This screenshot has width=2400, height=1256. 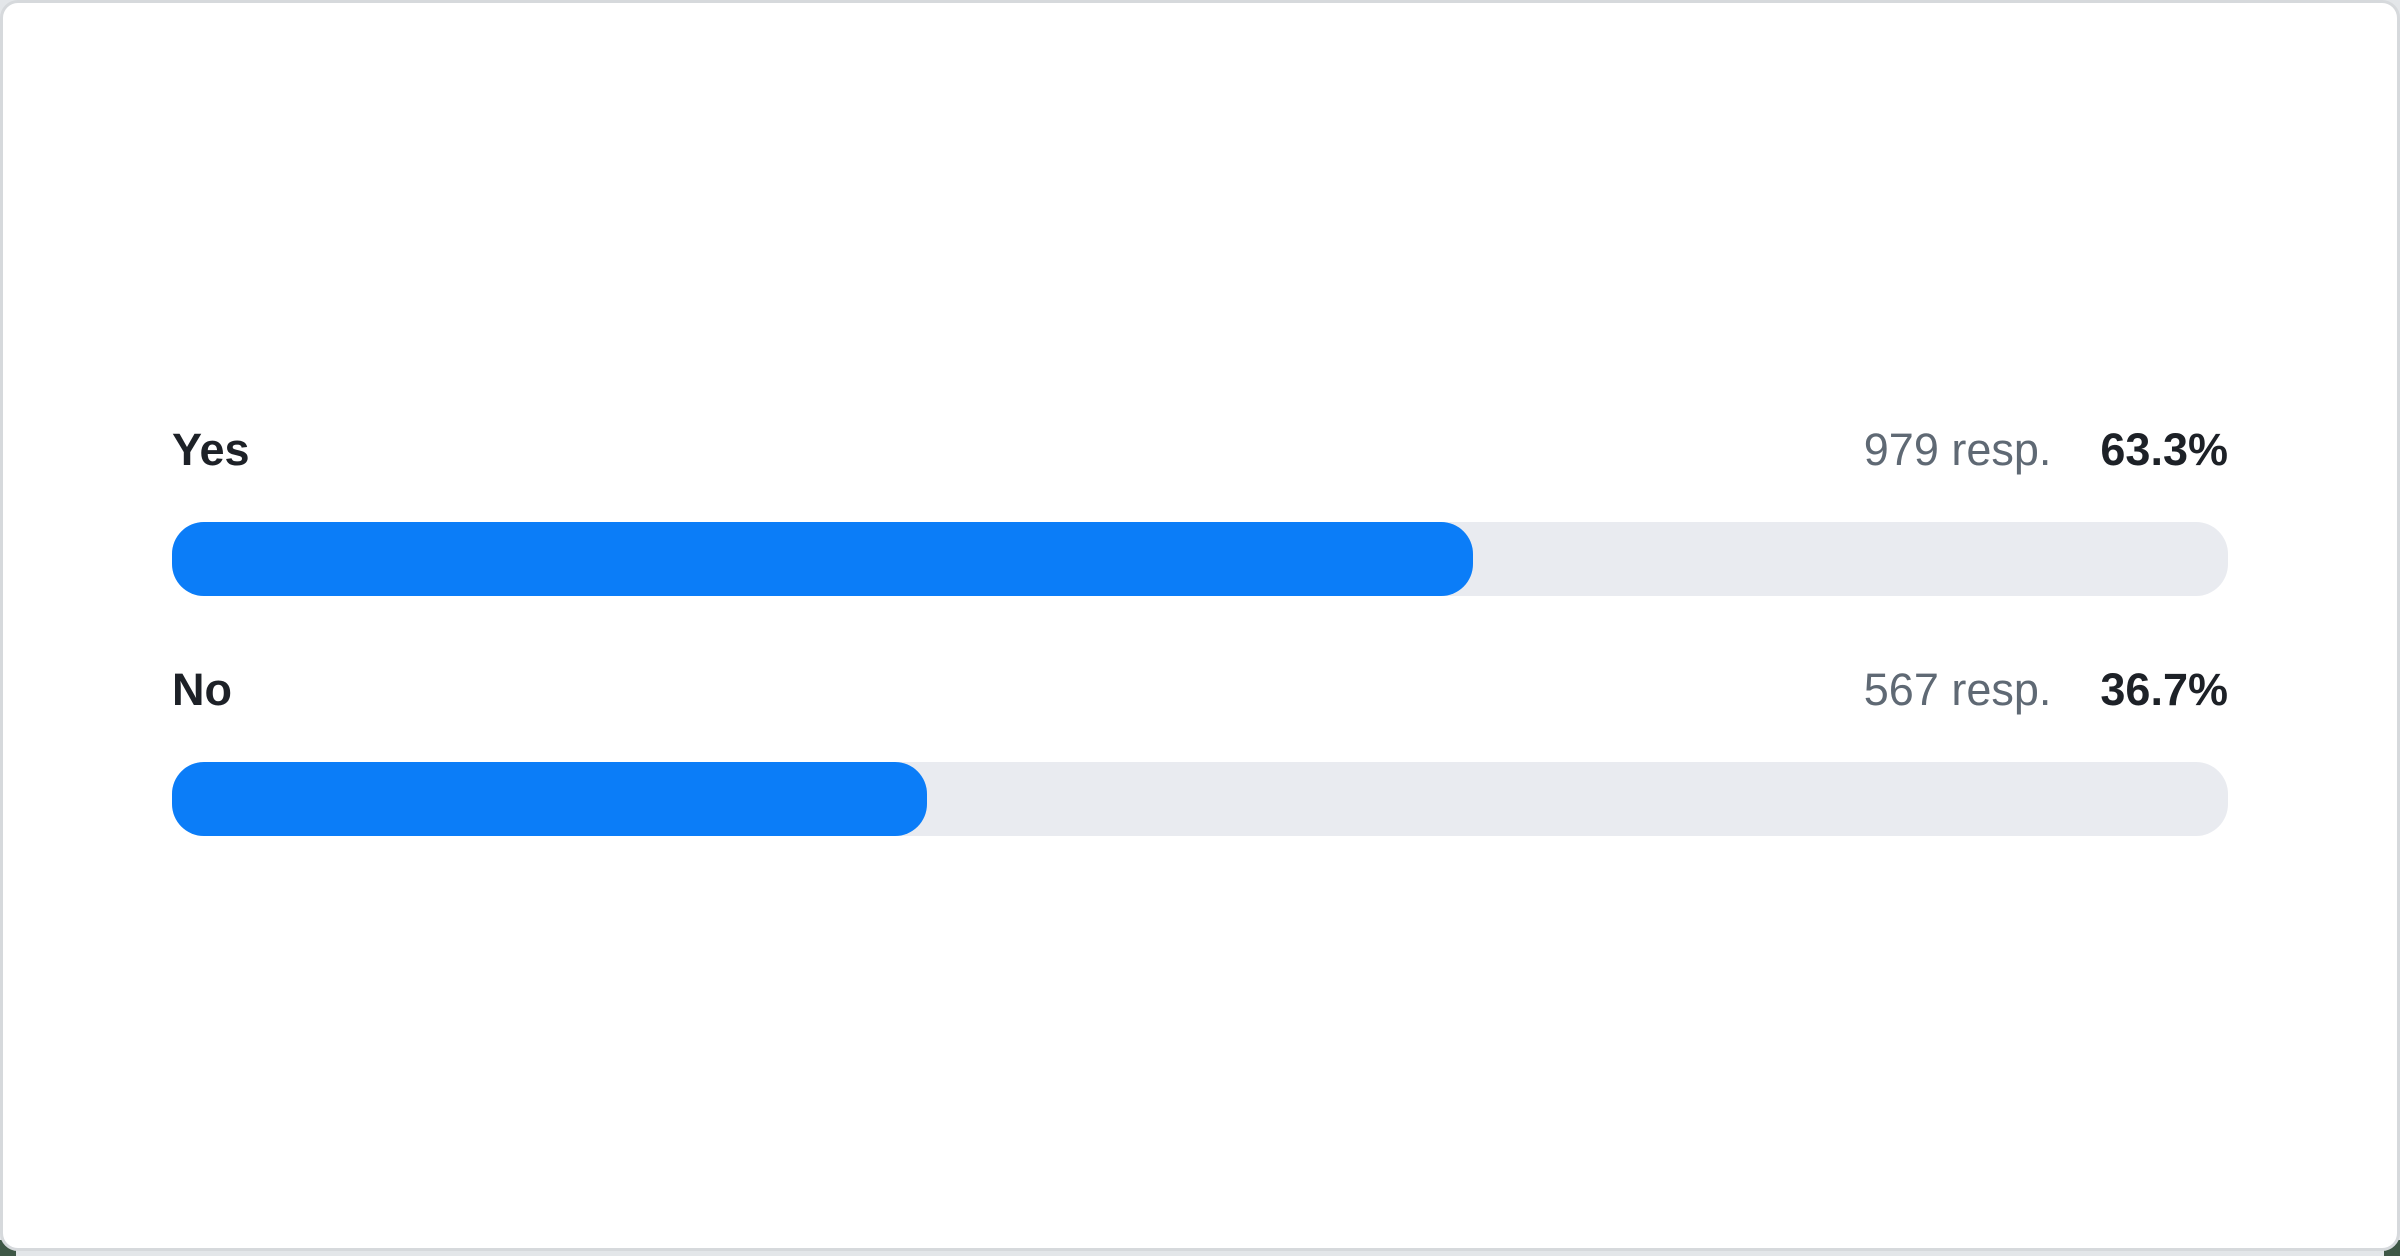 I want to click on poll-option-row: Yes 979 resp. 63.3%, so click(x=1200, y=510).